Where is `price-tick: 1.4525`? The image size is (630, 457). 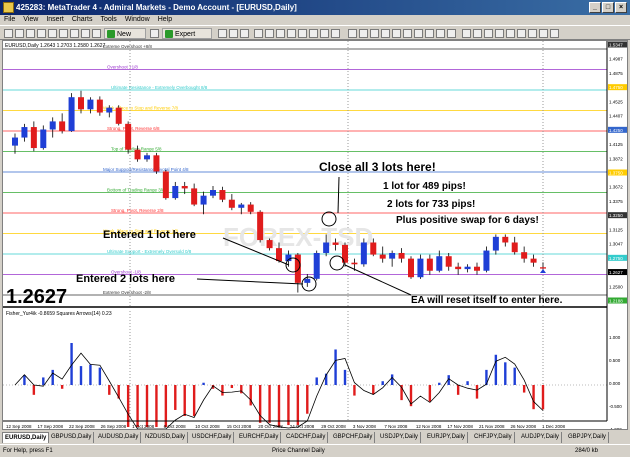
price-tick: 1.4525 is located at coordinates (616, 101).